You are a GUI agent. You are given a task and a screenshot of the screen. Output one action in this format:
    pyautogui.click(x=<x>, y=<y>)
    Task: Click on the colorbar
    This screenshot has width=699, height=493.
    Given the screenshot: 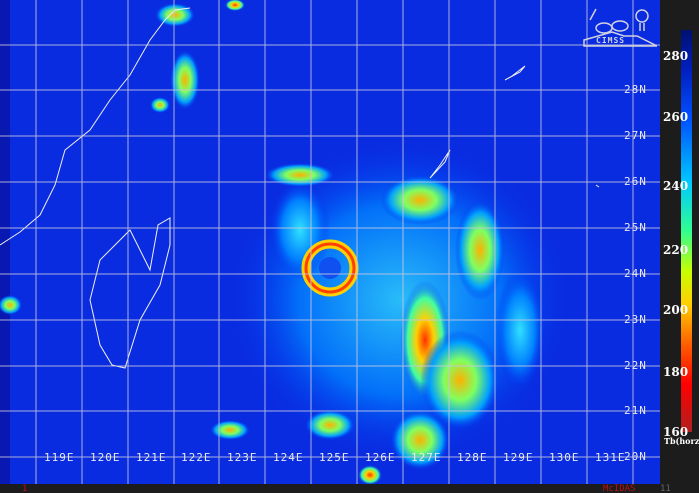 What is the action you would take?
    pyautogui.click(x=686, y=231)
    